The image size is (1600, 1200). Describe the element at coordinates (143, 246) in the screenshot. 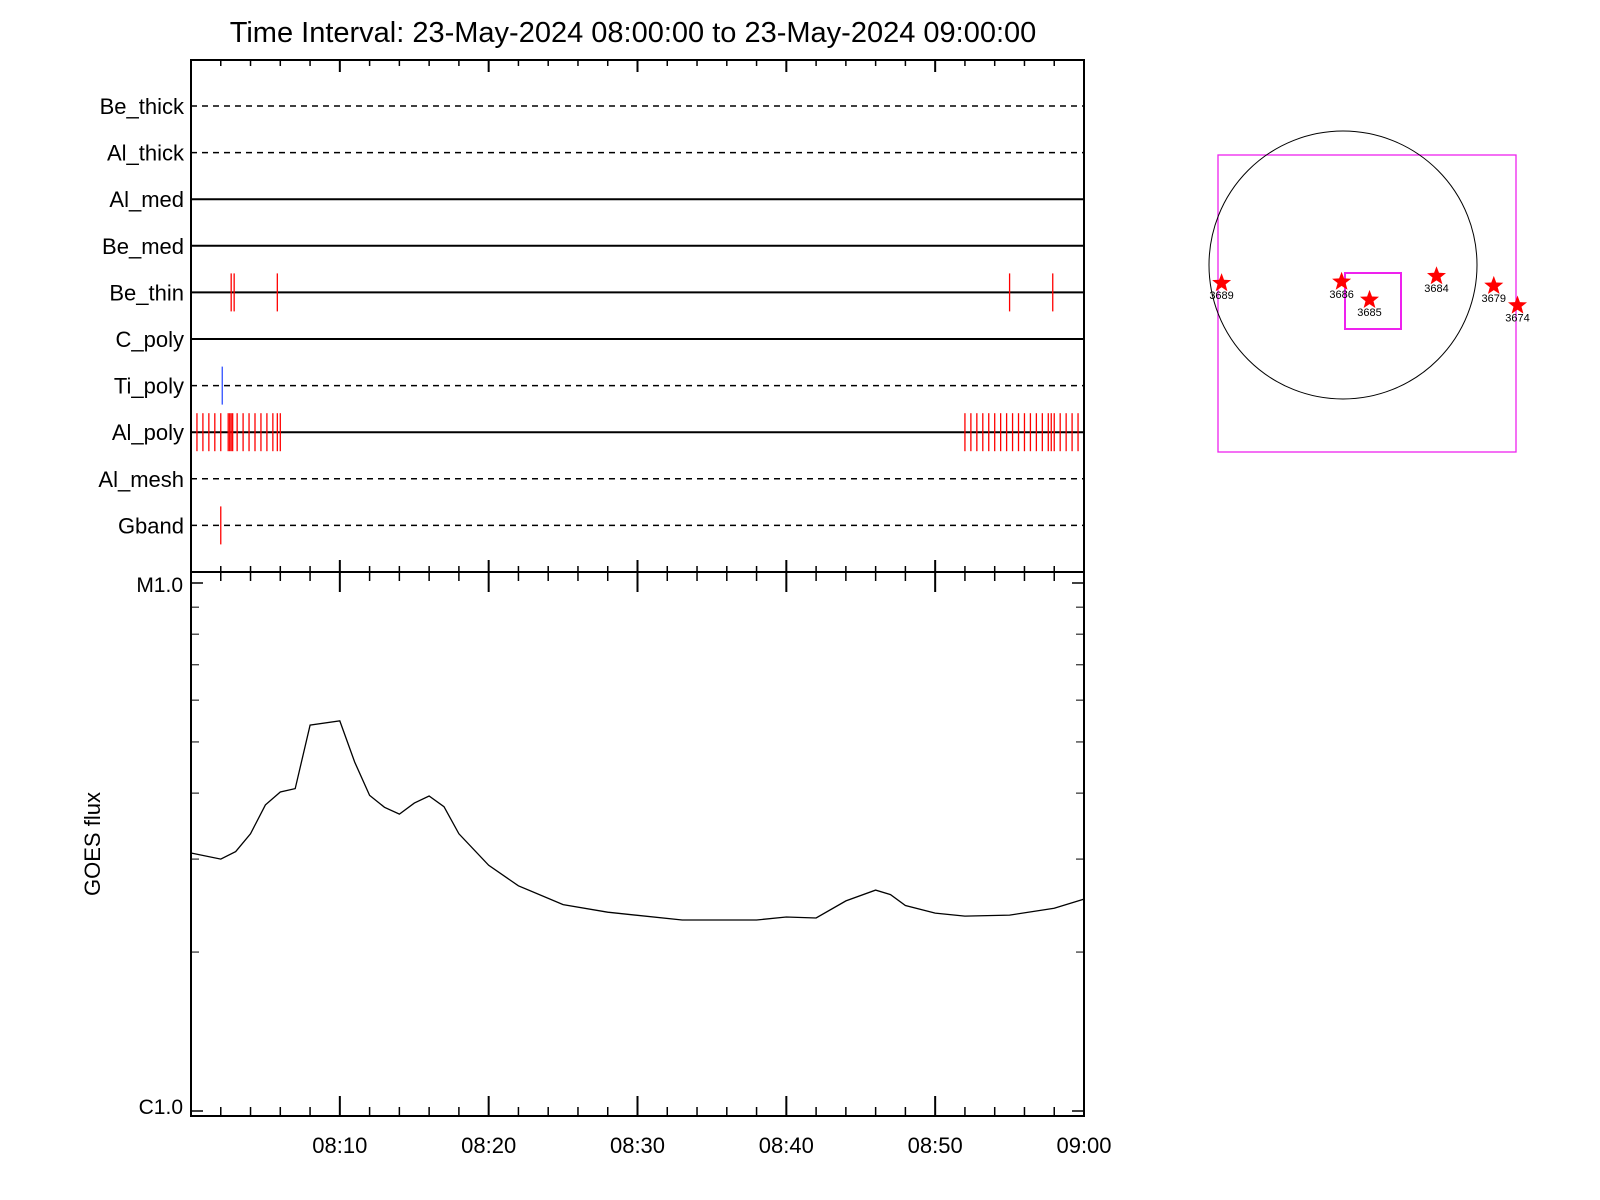

I see `channel-label-be_med: Be_med` at that location.